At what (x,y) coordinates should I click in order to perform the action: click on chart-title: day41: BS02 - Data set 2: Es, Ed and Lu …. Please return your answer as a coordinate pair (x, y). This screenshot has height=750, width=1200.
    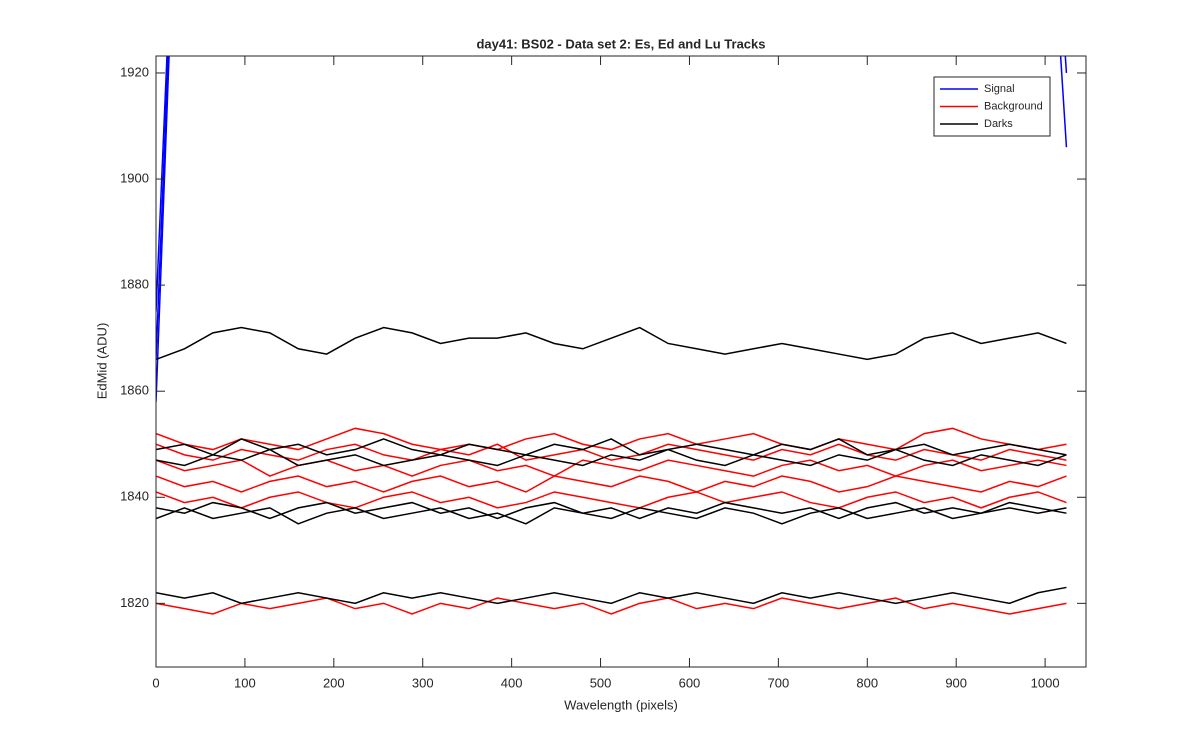
    Looking at the image, I should click on (620, 43).